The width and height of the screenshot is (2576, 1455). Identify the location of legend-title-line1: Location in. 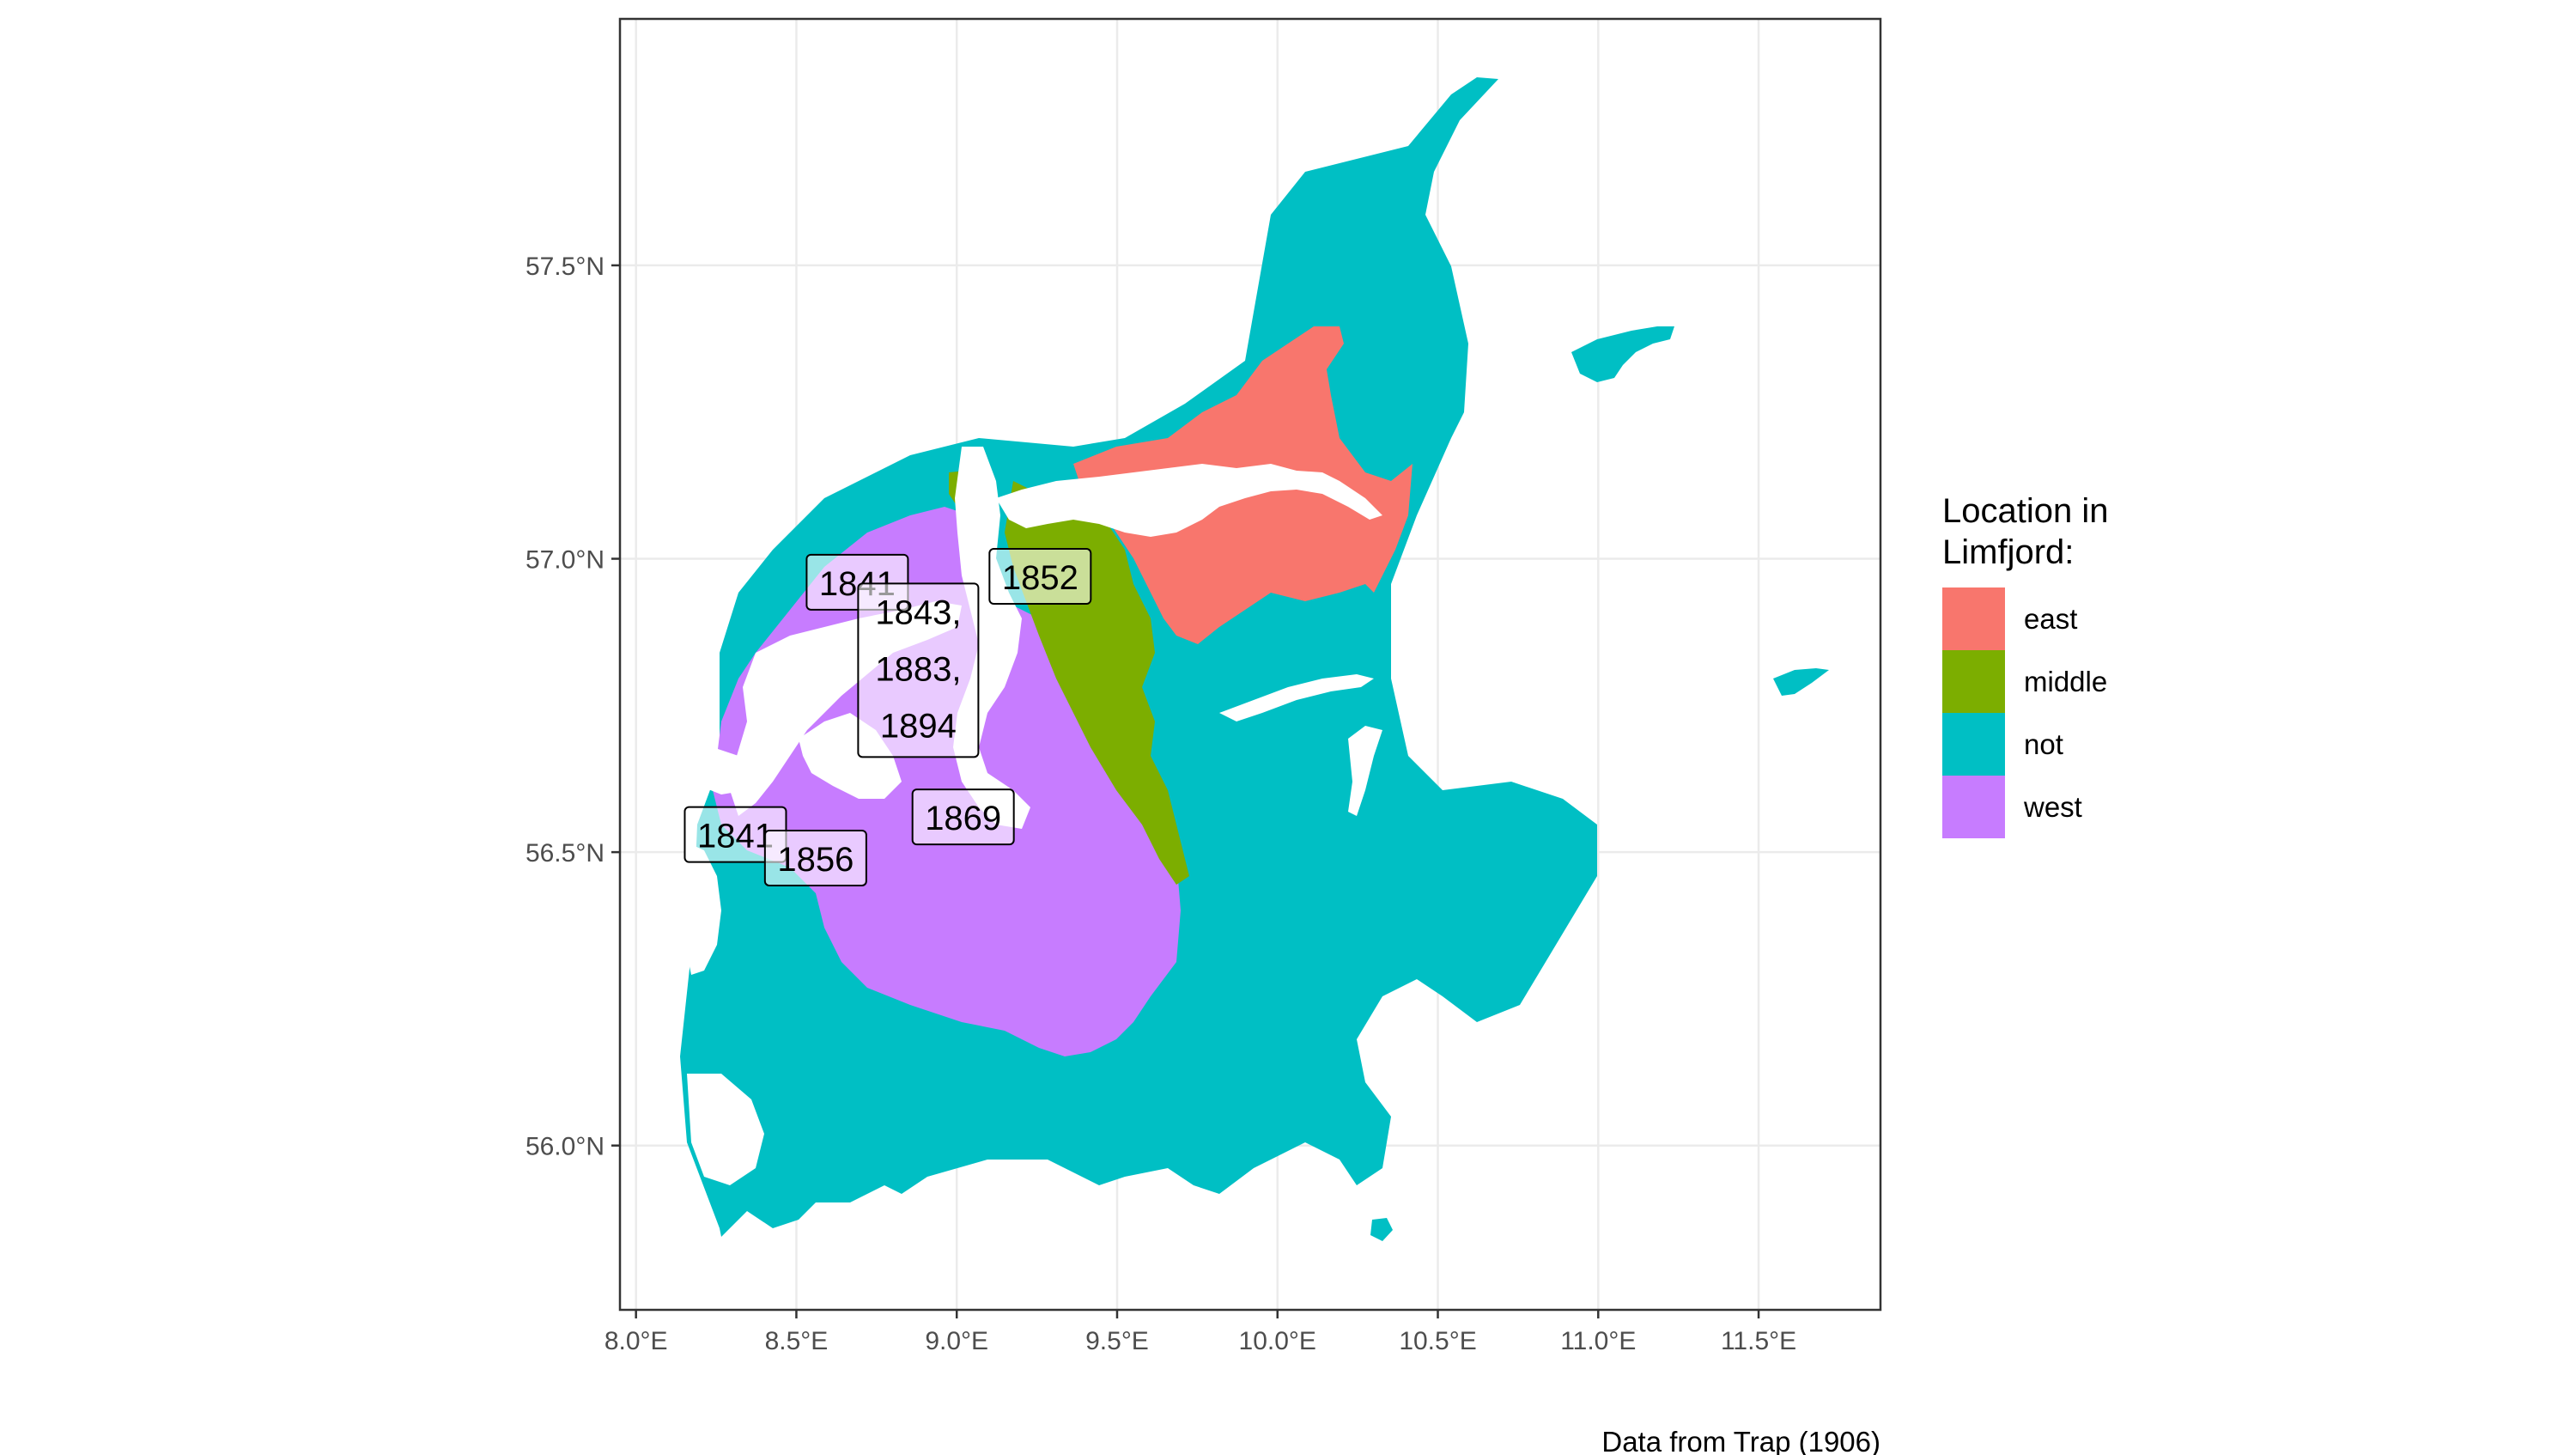
(2025, 511).